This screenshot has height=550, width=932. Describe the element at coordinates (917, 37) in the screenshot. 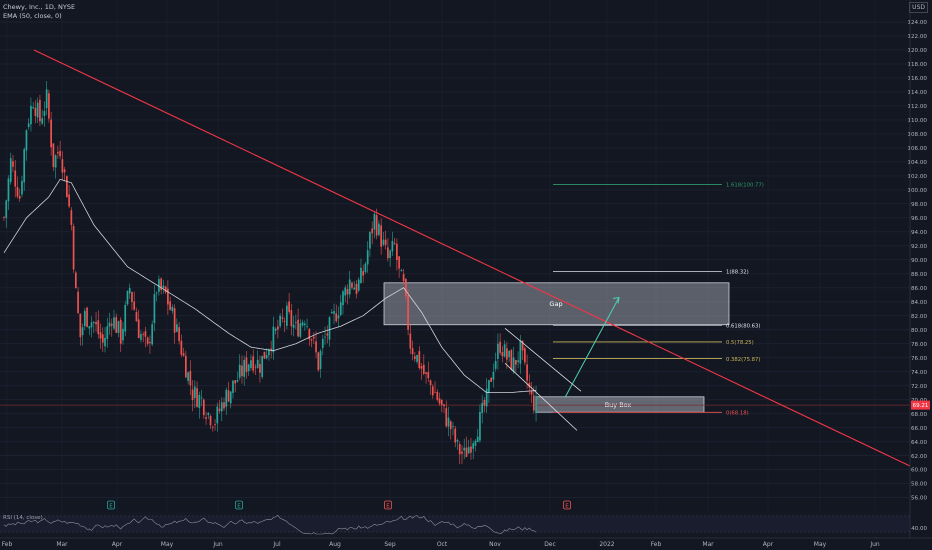

I see `y-tick-label: 122.00` at that location.